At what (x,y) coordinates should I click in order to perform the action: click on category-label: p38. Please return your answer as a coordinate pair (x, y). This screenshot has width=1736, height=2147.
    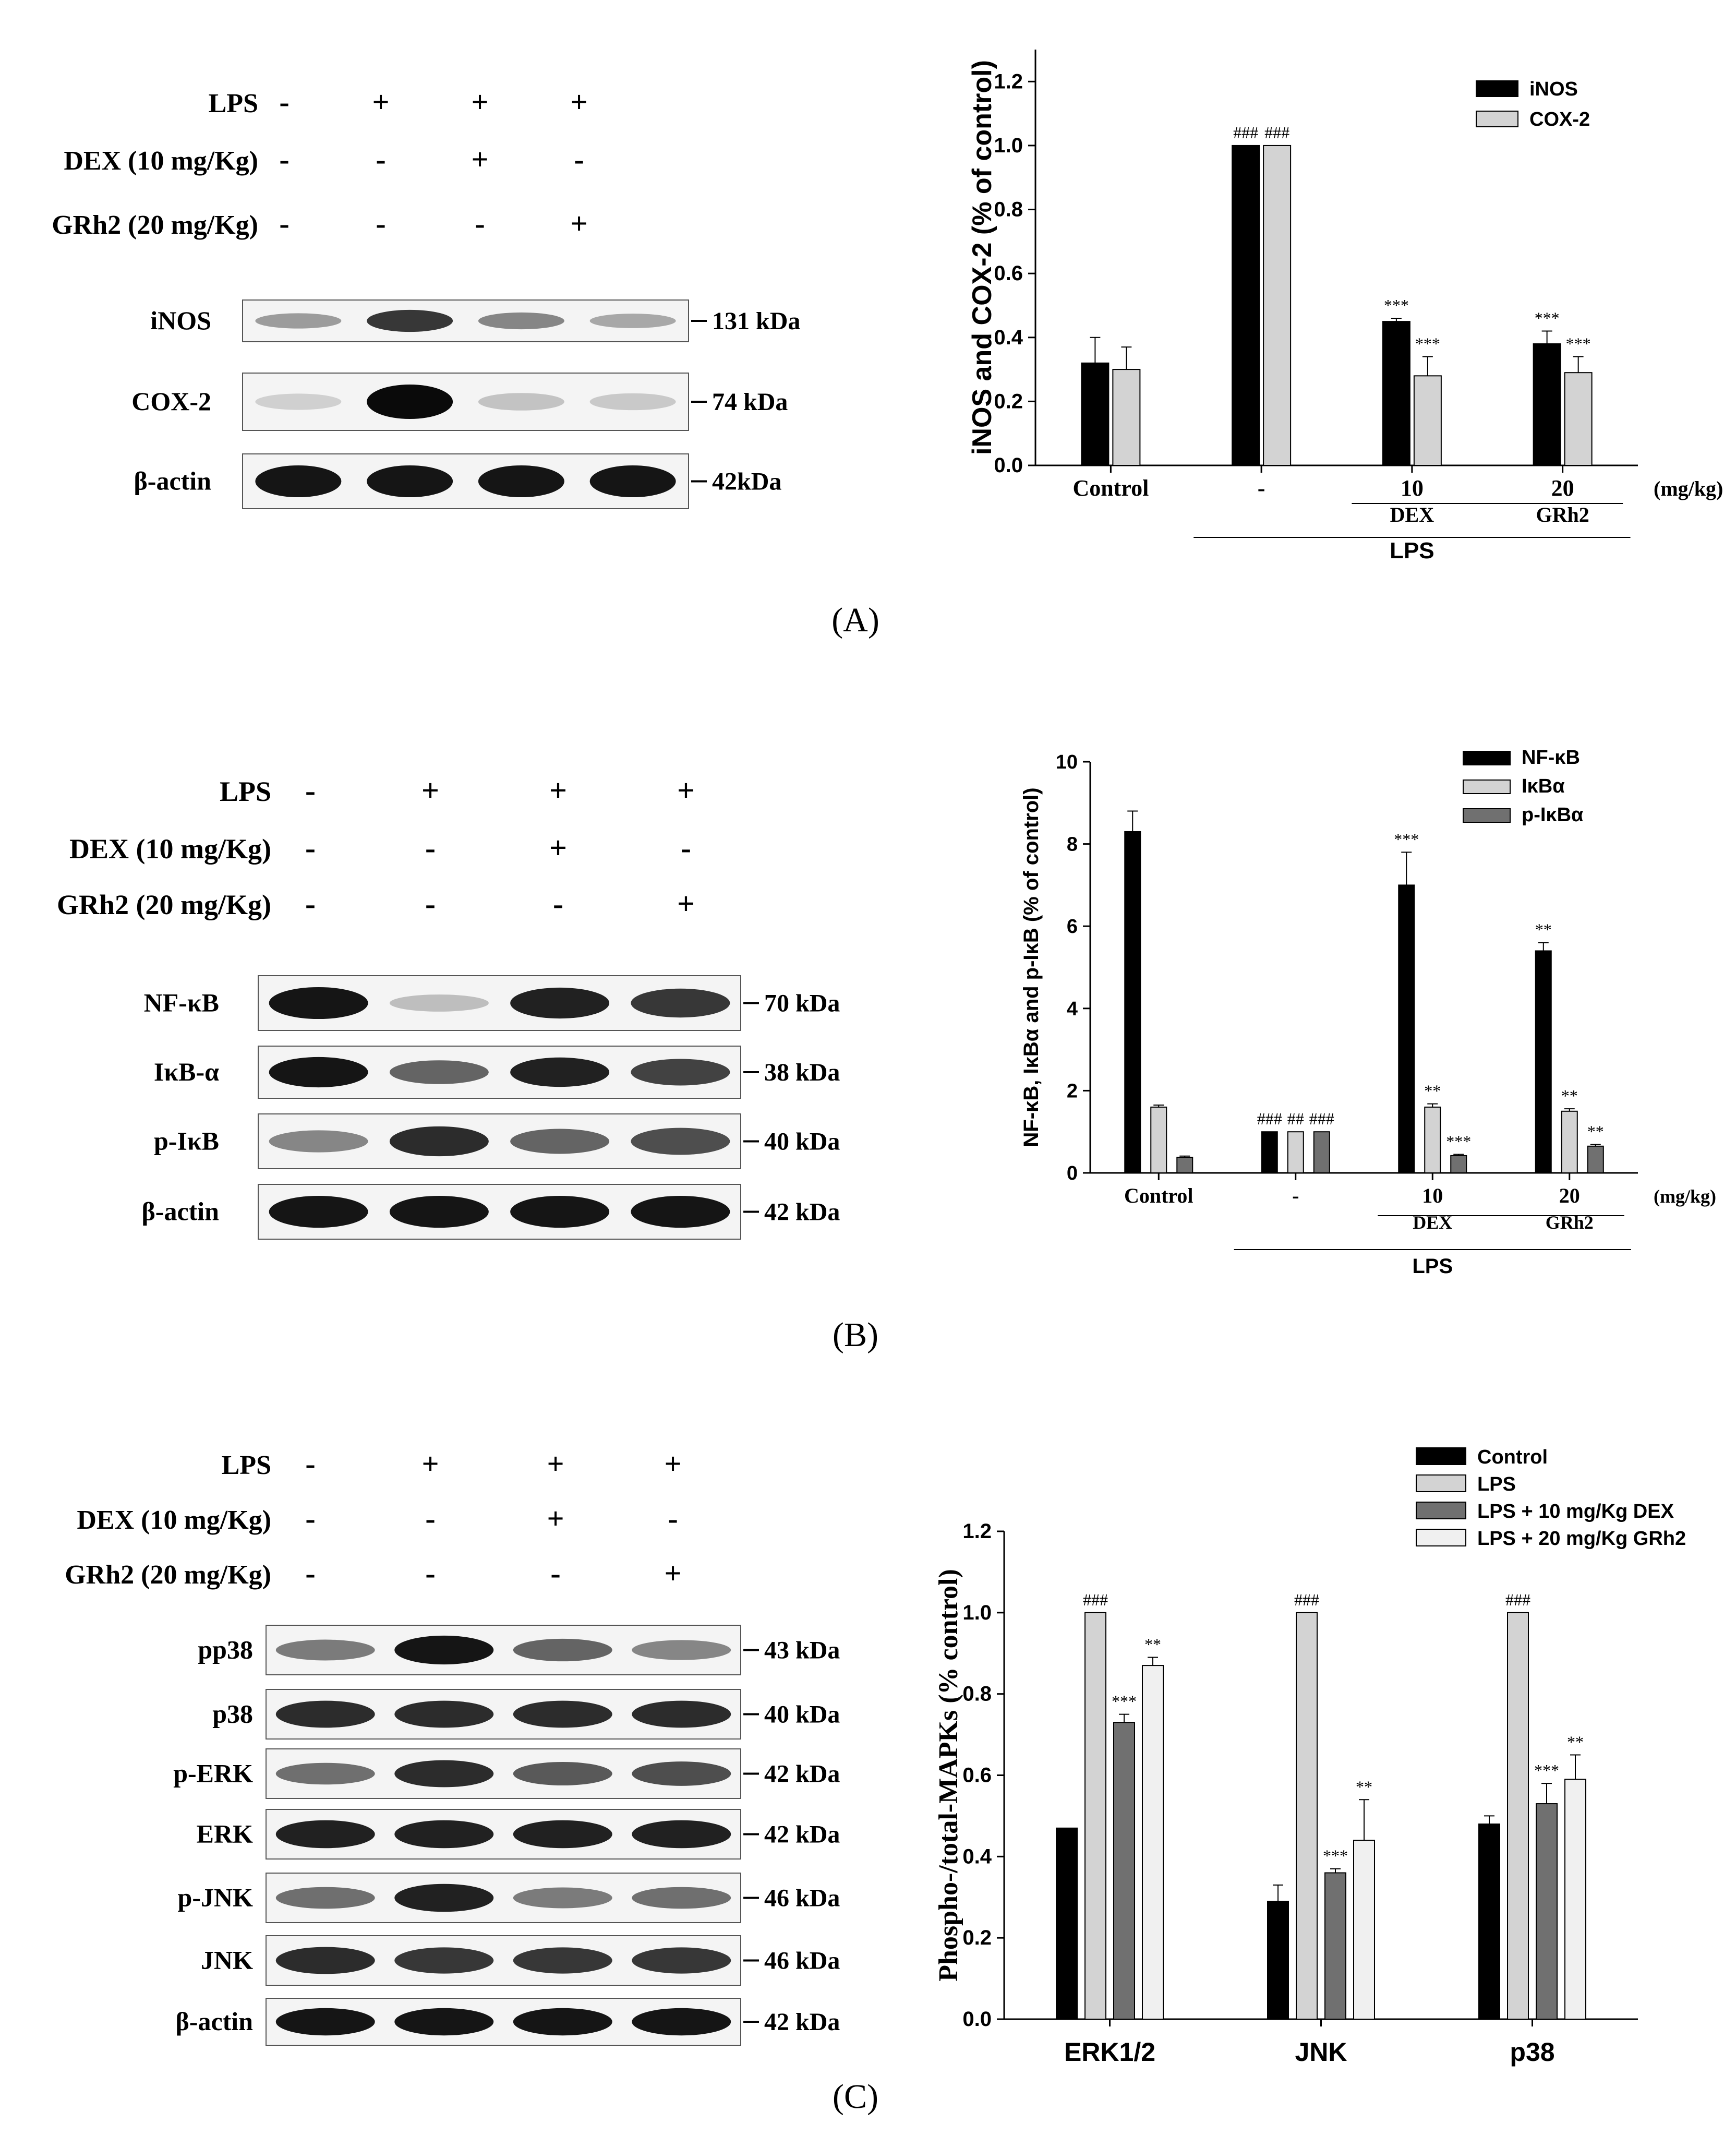
    Looking at the image, I should click on (1532, 2052).